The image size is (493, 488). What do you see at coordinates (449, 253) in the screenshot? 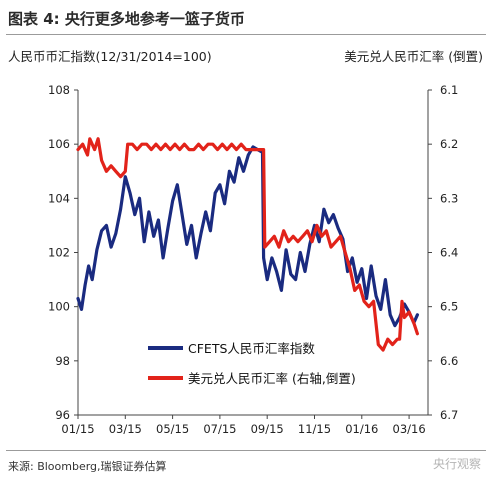
I see `right-tick-label: 6.4` at bounding box center [449, 253].